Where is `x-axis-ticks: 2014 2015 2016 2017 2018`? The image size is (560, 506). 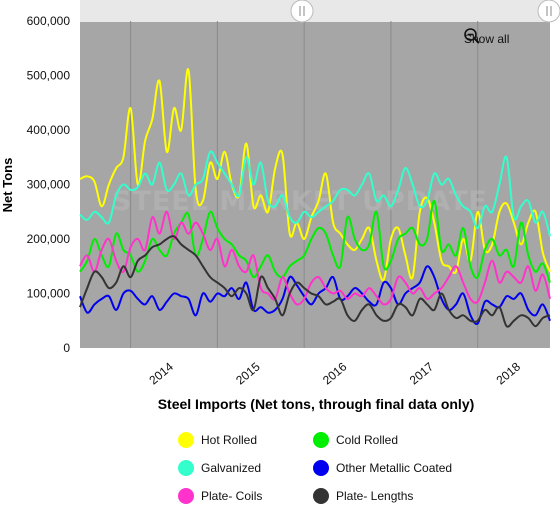
x-axis-ticks: 2014 2015 2016 2017 2018 is located at coordinates (334, 373).